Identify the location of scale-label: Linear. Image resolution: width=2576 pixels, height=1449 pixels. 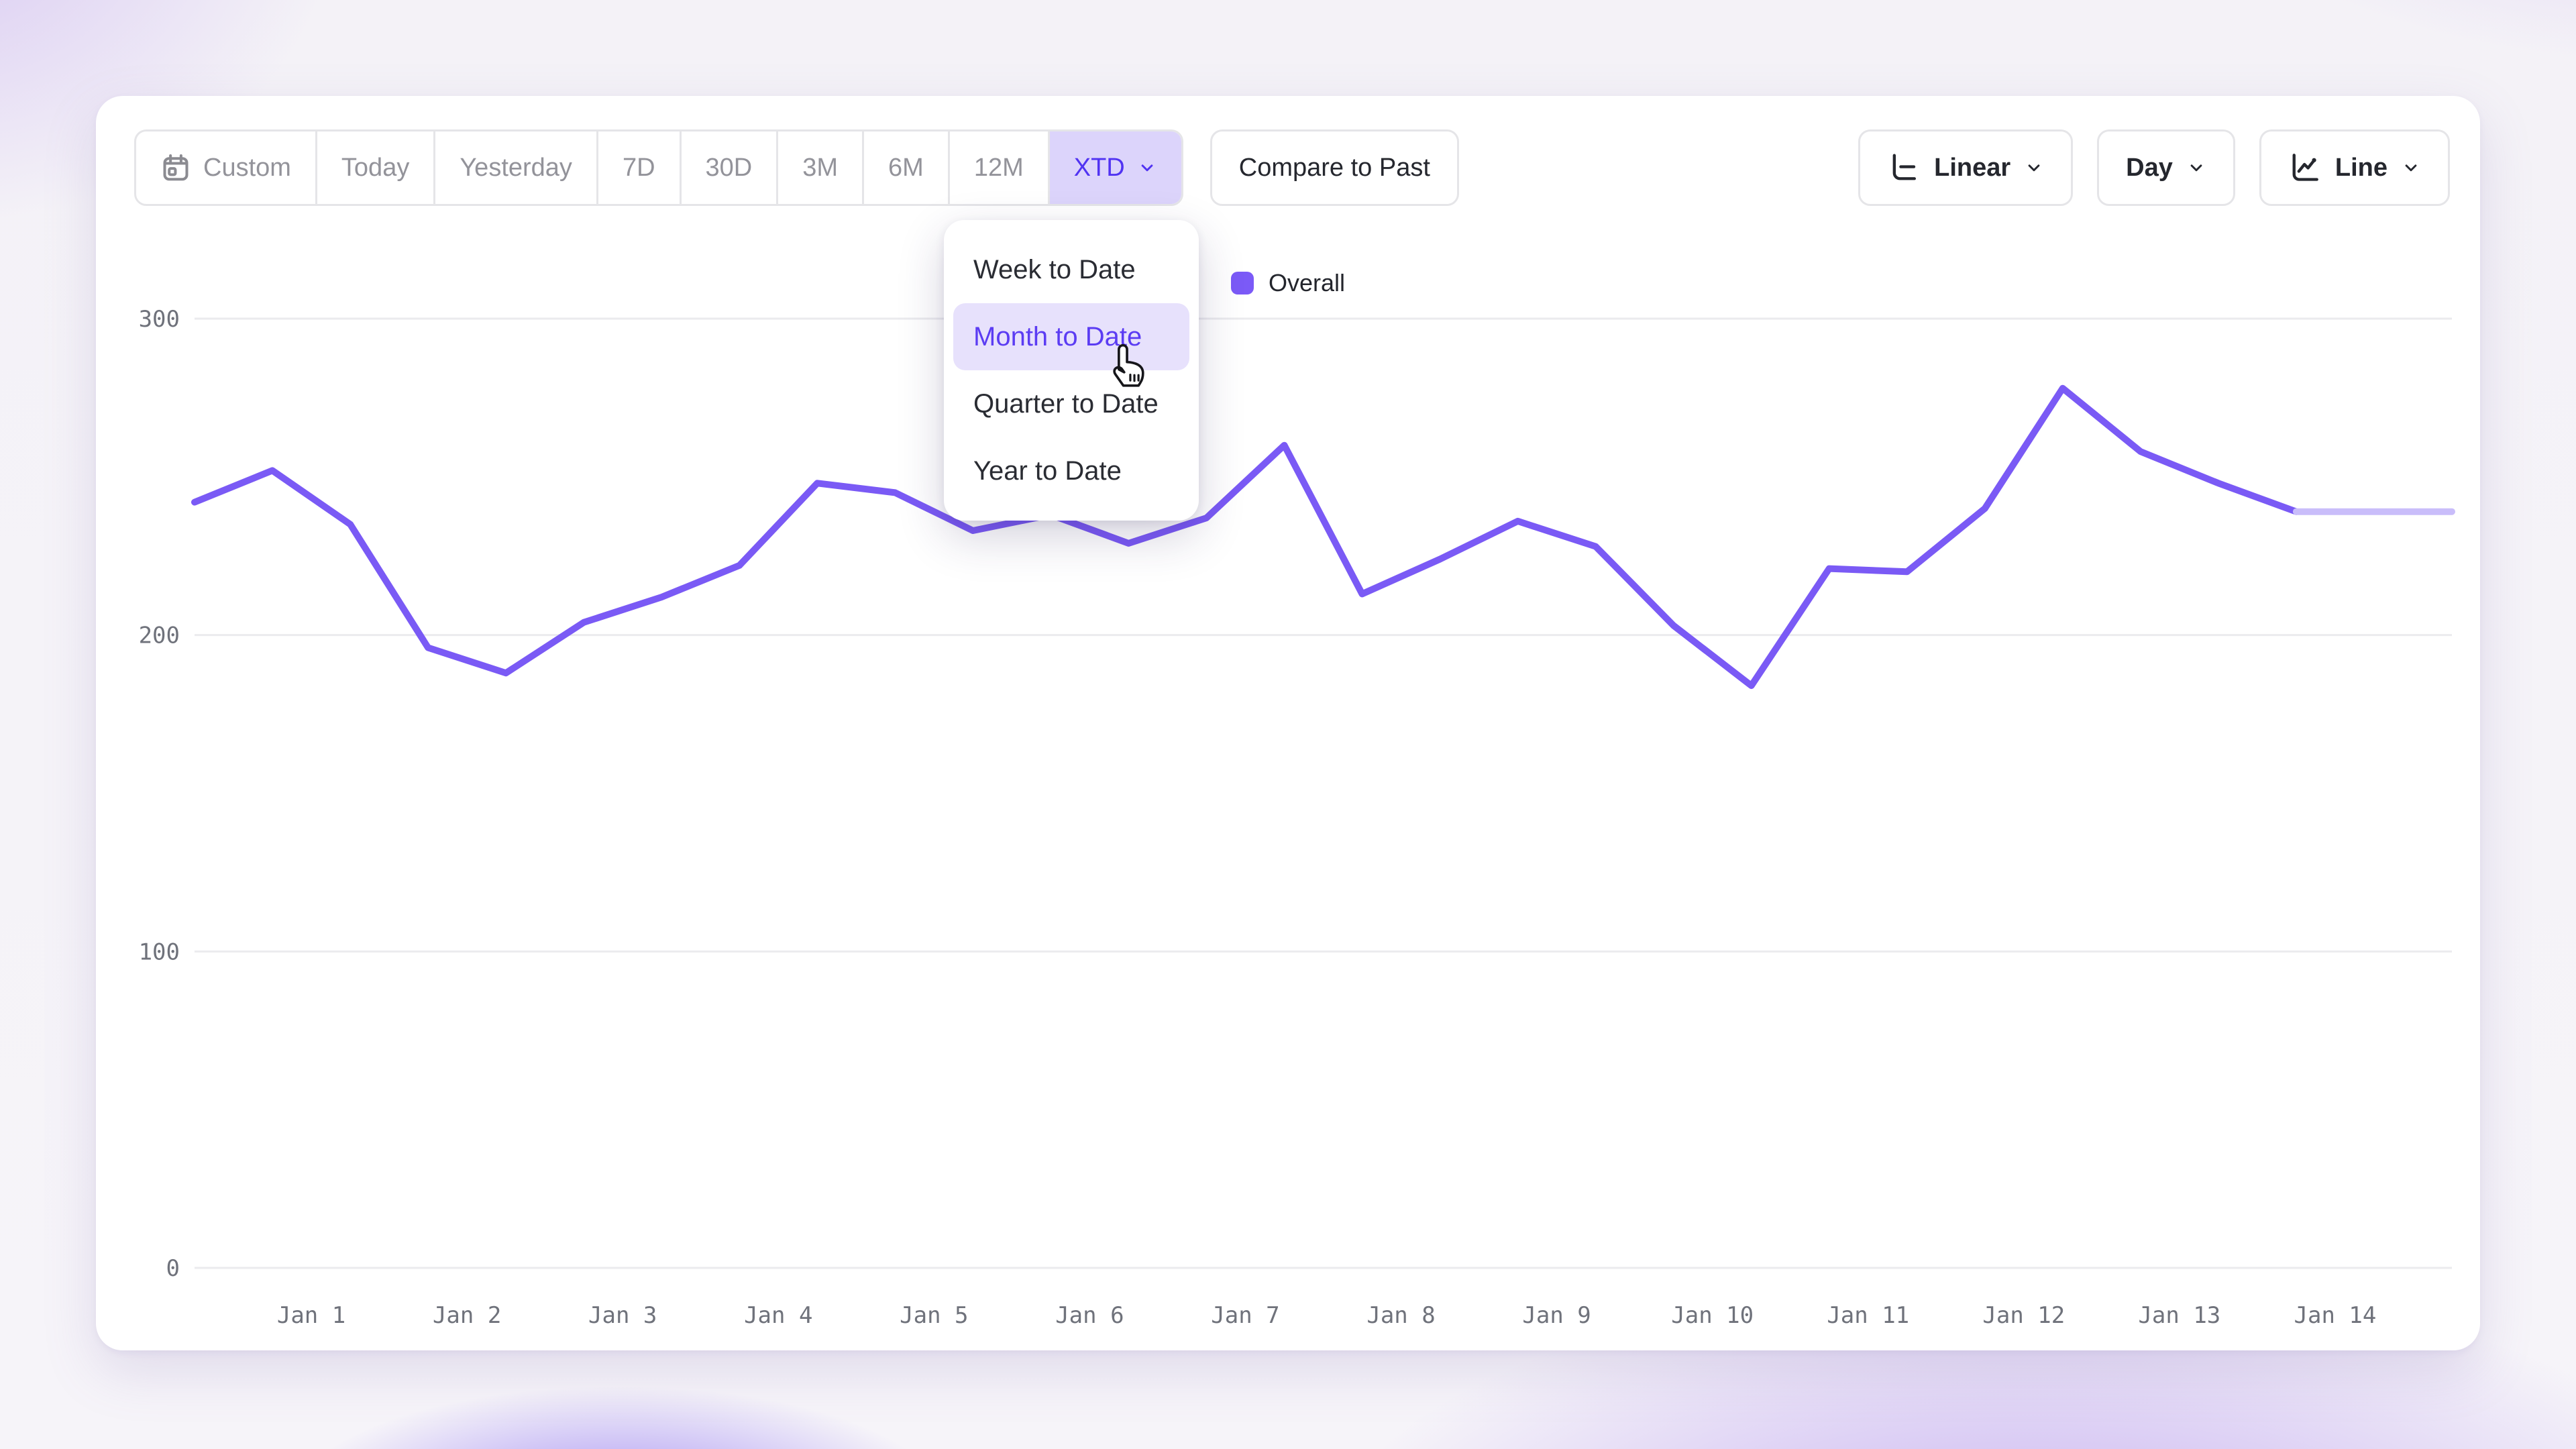
(1972, 167).